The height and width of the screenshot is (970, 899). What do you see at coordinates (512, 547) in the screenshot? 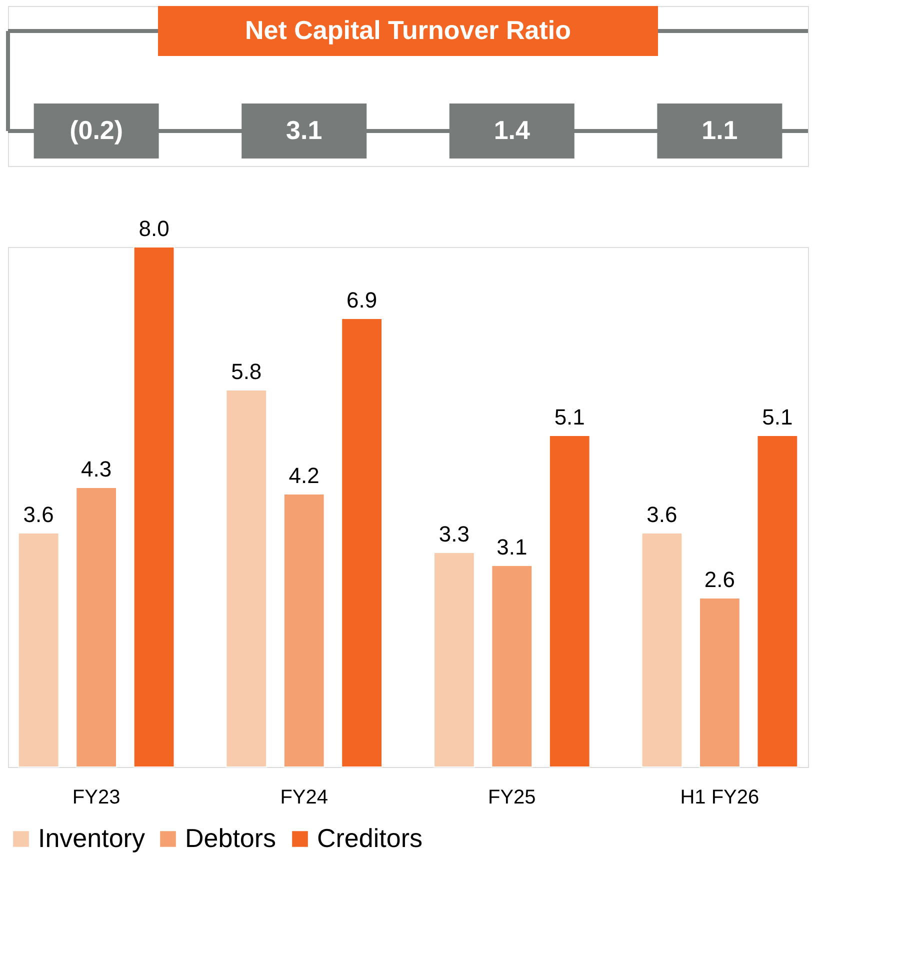
I see `data-label: 3.1` at bounding box center [512, 547].